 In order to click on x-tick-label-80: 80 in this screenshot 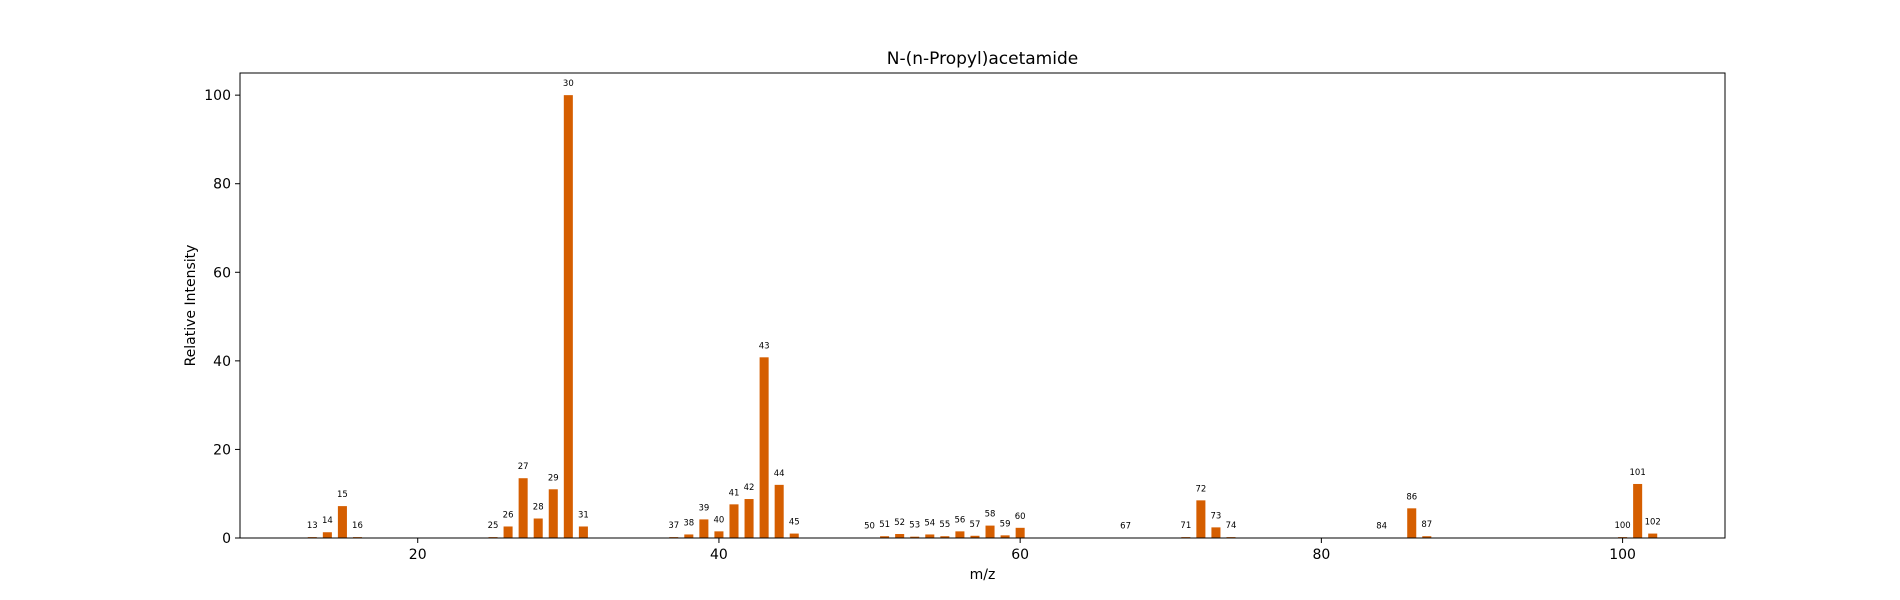, I will do `click(1321, 555)`.